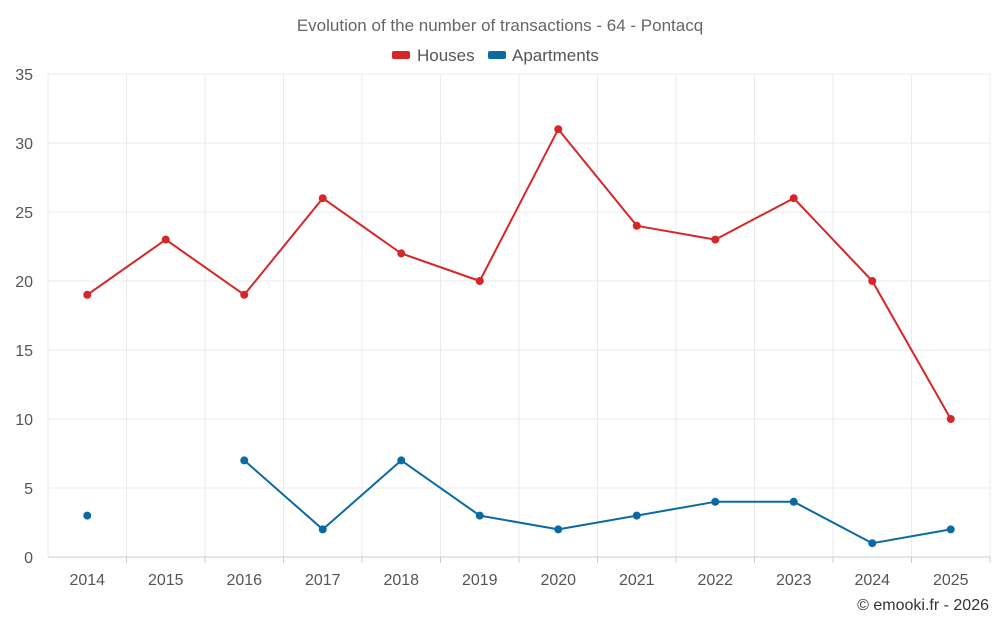 The height and width of the screenshot is (625, 1000). I want to click on data-point-houses-2022, so click(715, 239).